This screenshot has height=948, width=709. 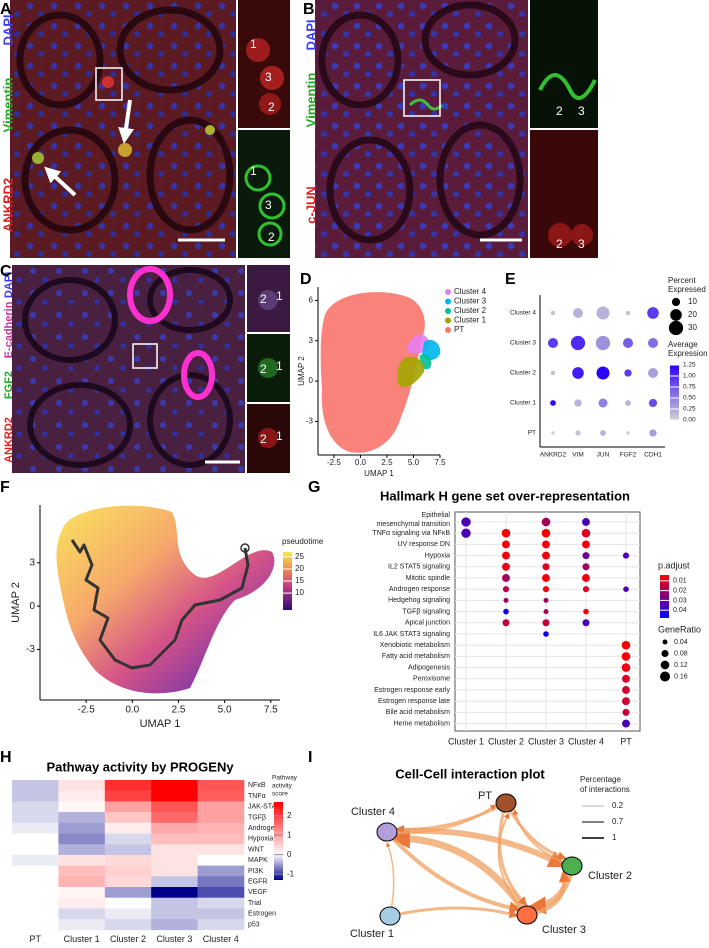 What do you see at coordinates (506, 741) in the screenshot?
I see `x-tick-label: Cluster 2` at bounding box center [506, 741].